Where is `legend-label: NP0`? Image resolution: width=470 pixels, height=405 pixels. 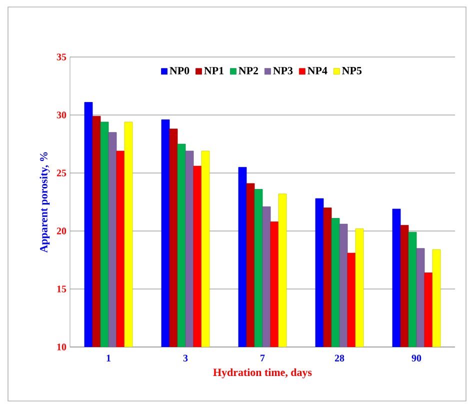
legend-label: NP0 is located at coordinates (180, 70).